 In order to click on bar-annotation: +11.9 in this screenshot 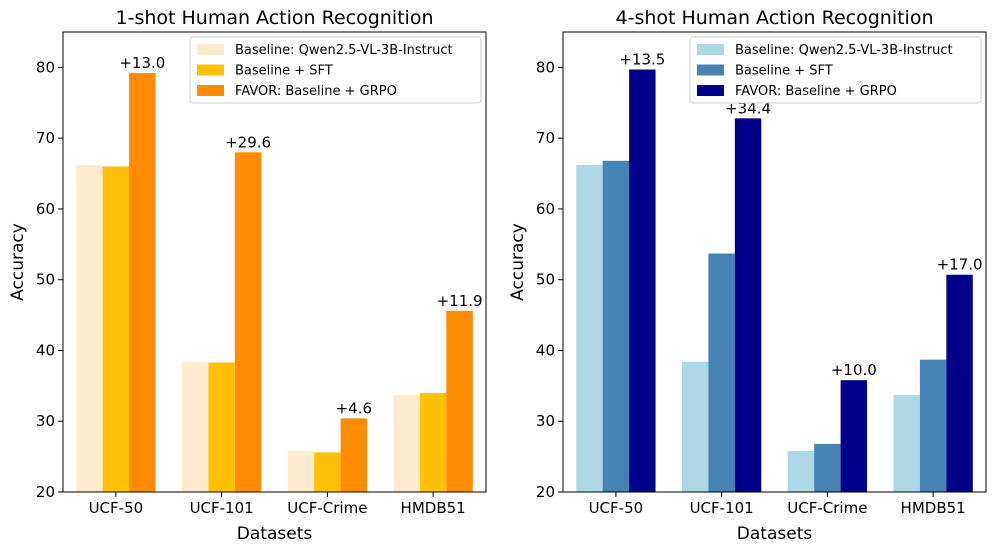, I will do `click(460, 301)`.